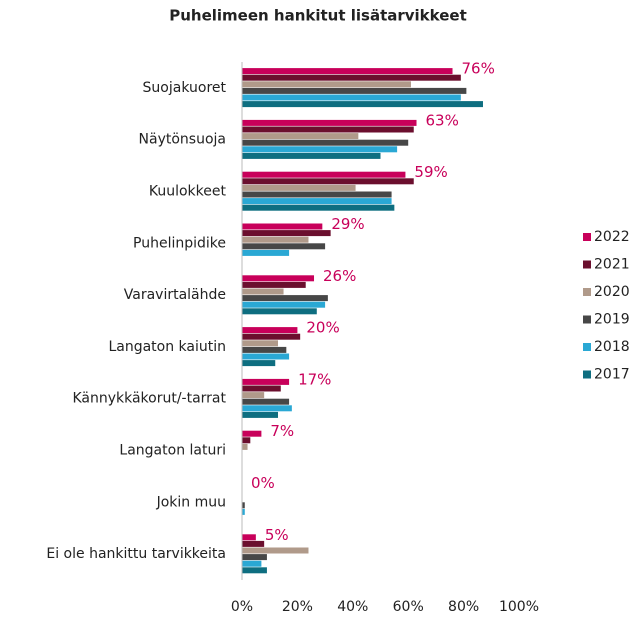 The height and width of the screenshot is (620, 639). I want to click on x-tick-label: 20%, so click(297, 607).